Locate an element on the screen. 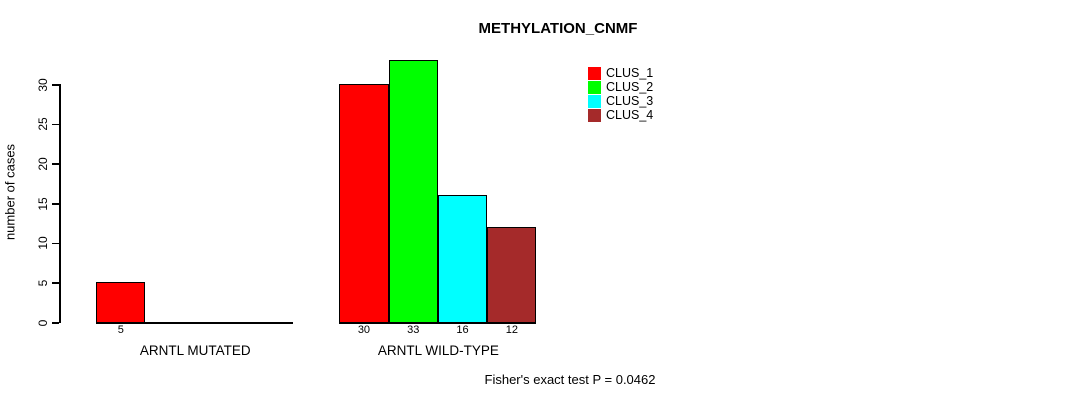  y-axis-title: number of cases is located at coordinates (10, 192).